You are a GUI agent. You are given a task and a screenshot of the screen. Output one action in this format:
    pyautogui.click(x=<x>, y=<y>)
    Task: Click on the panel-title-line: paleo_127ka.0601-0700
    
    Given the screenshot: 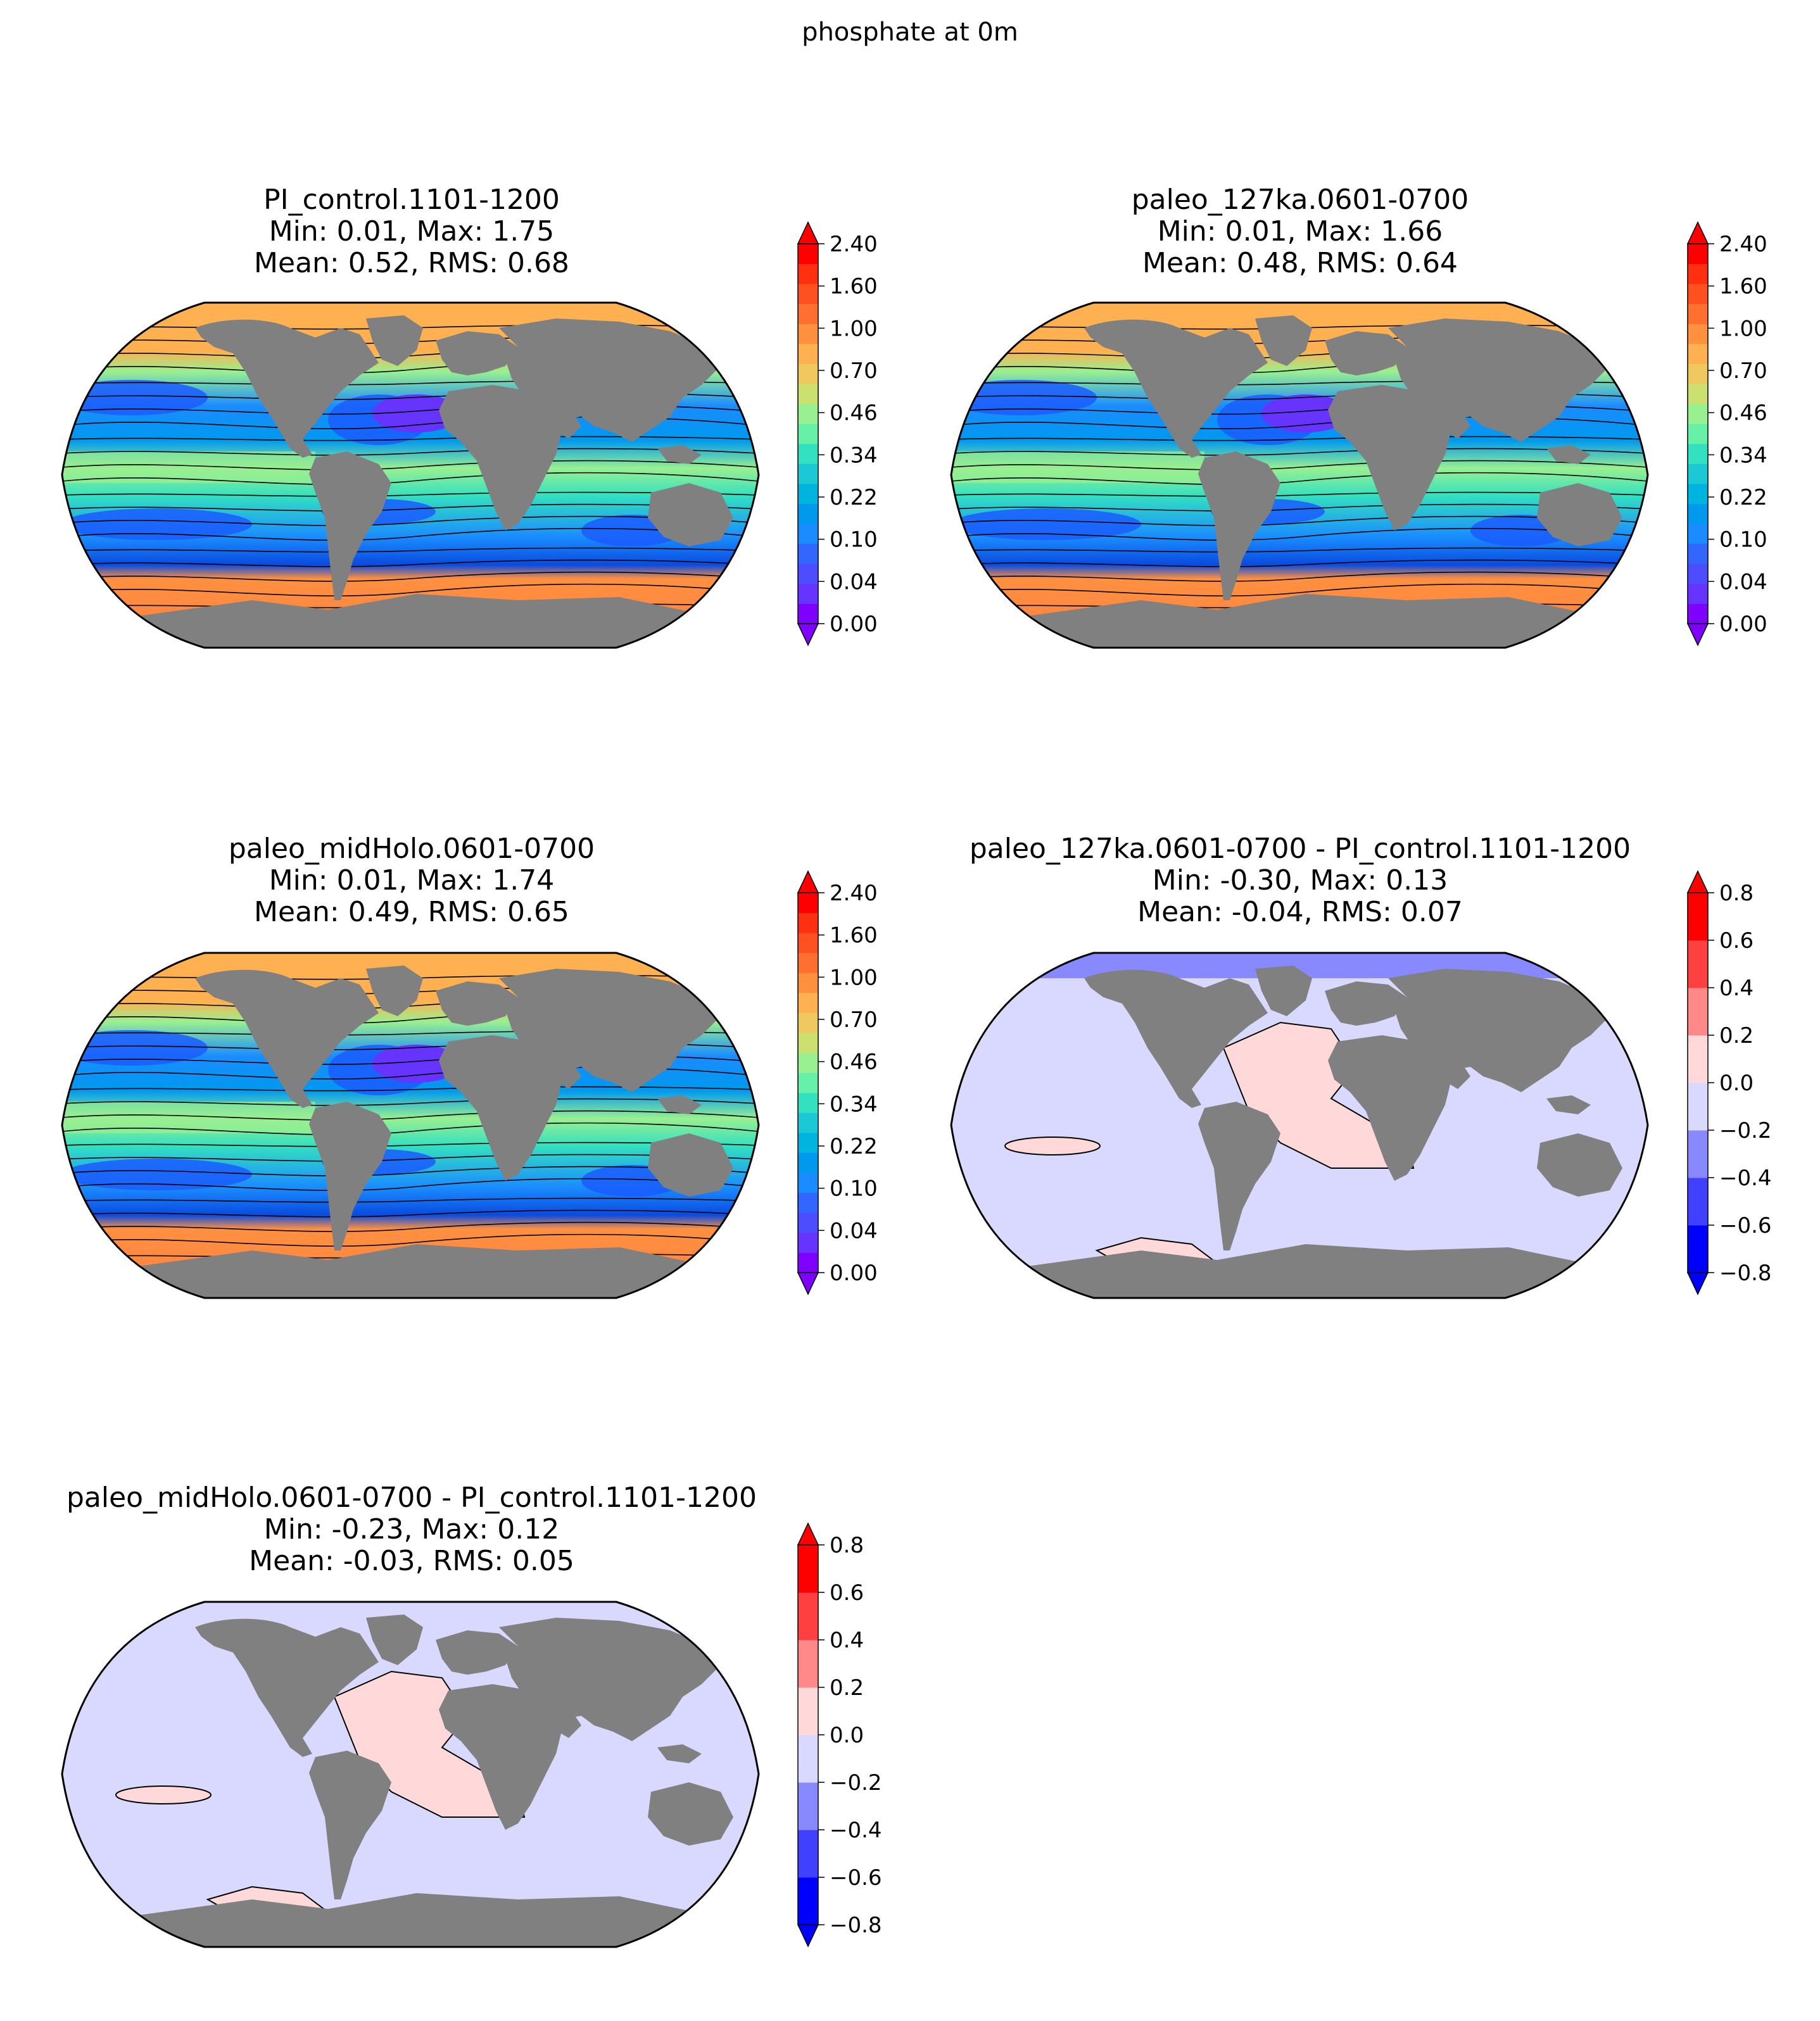 What is the action you would take?
    pyautogui.click(x=1300, y=200)
    